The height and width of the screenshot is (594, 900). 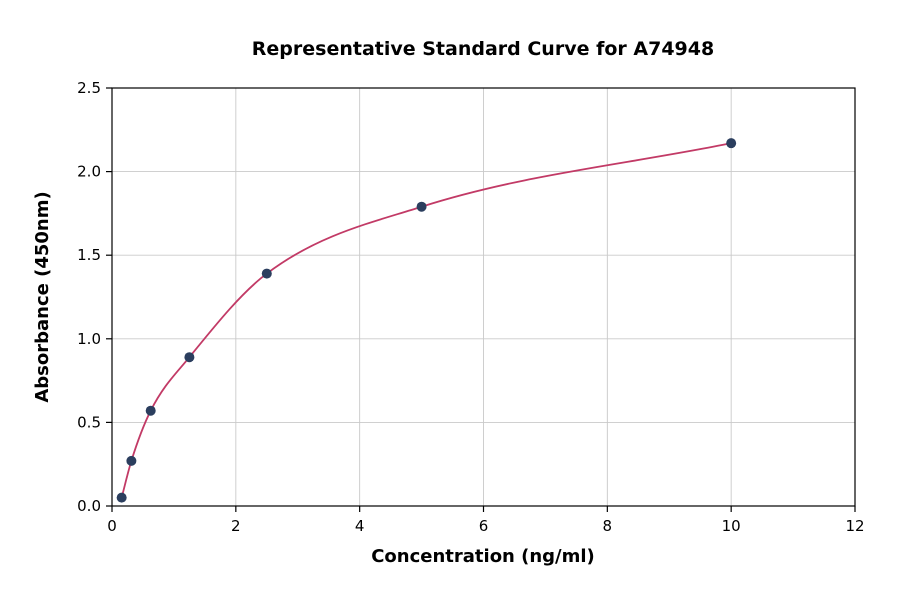 I want to click on y-tick-label: 1.5, so click(x=89, y=255).